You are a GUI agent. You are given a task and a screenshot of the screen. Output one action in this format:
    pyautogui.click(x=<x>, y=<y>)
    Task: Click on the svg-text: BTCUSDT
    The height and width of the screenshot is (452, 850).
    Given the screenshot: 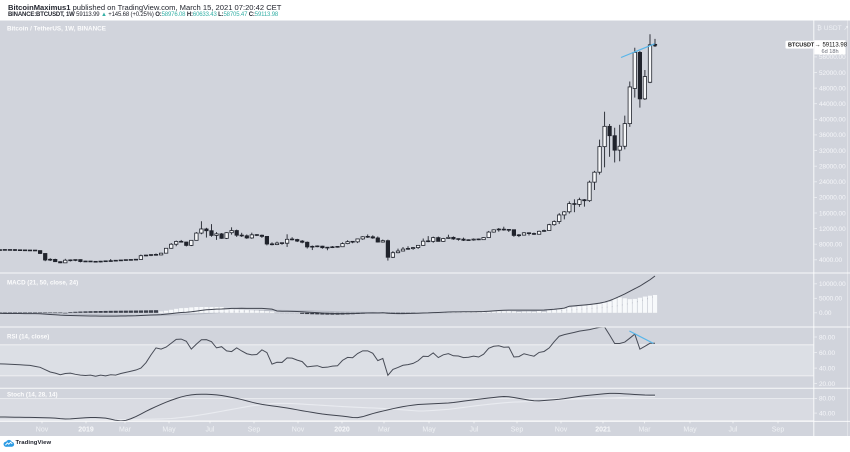 What is the action you would take?
    pyautogui.click(x=801, y=46)
    